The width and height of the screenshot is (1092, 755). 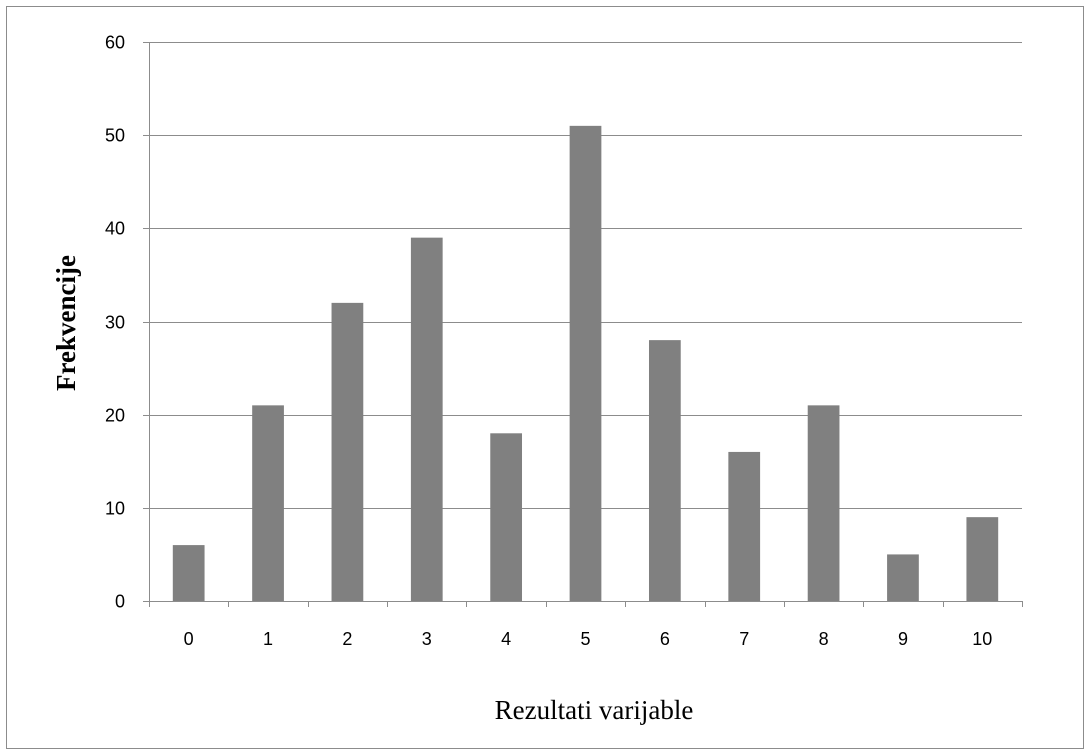 I want to click on x-axis-title: Rezultati varijable, so click(x=594, y=710).